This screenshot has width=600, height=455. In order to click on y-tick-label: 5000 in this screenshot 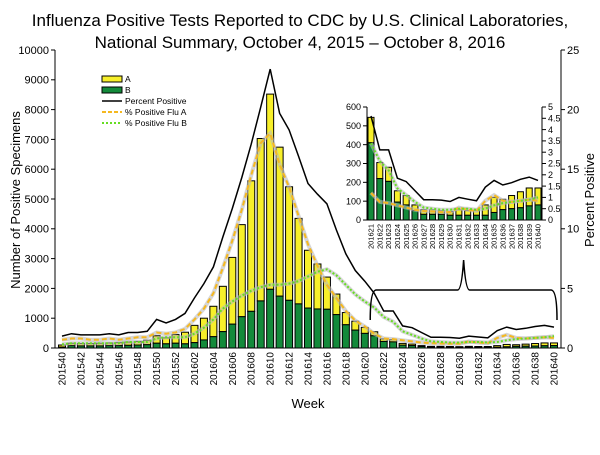, I will do `click(37, 200)`.